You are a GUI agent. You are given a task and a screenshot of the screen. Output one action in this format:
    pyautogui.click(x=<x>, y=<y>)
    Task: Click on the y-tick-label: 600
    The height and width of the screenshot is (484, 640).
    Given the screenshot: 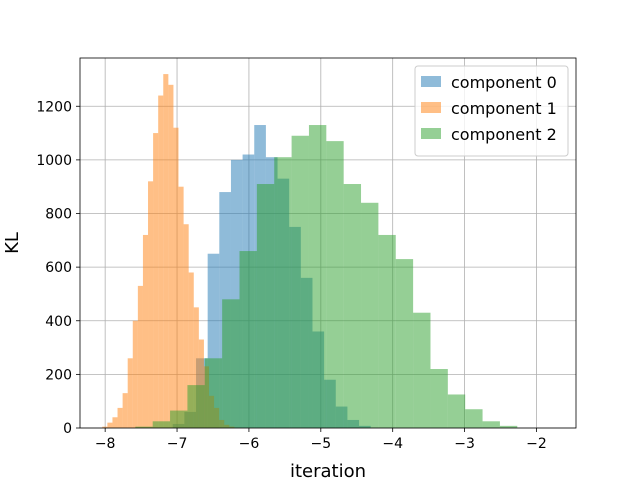 What is the action you would take?
    pyautogui.click(x=58, y=268)
    